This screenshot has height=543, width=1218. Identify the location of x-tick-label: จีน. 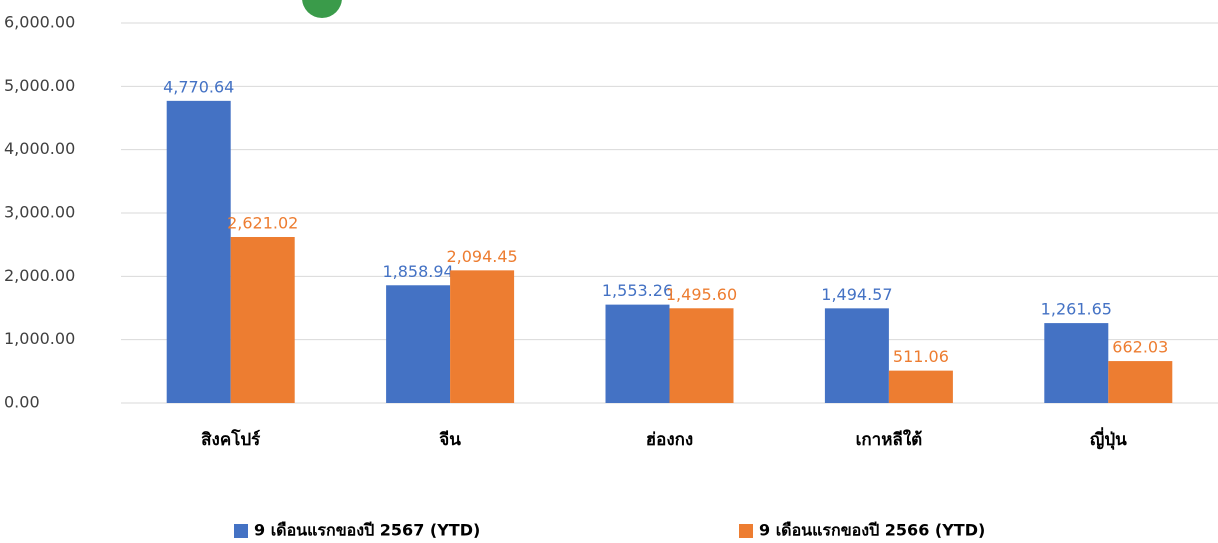
(450, 439).